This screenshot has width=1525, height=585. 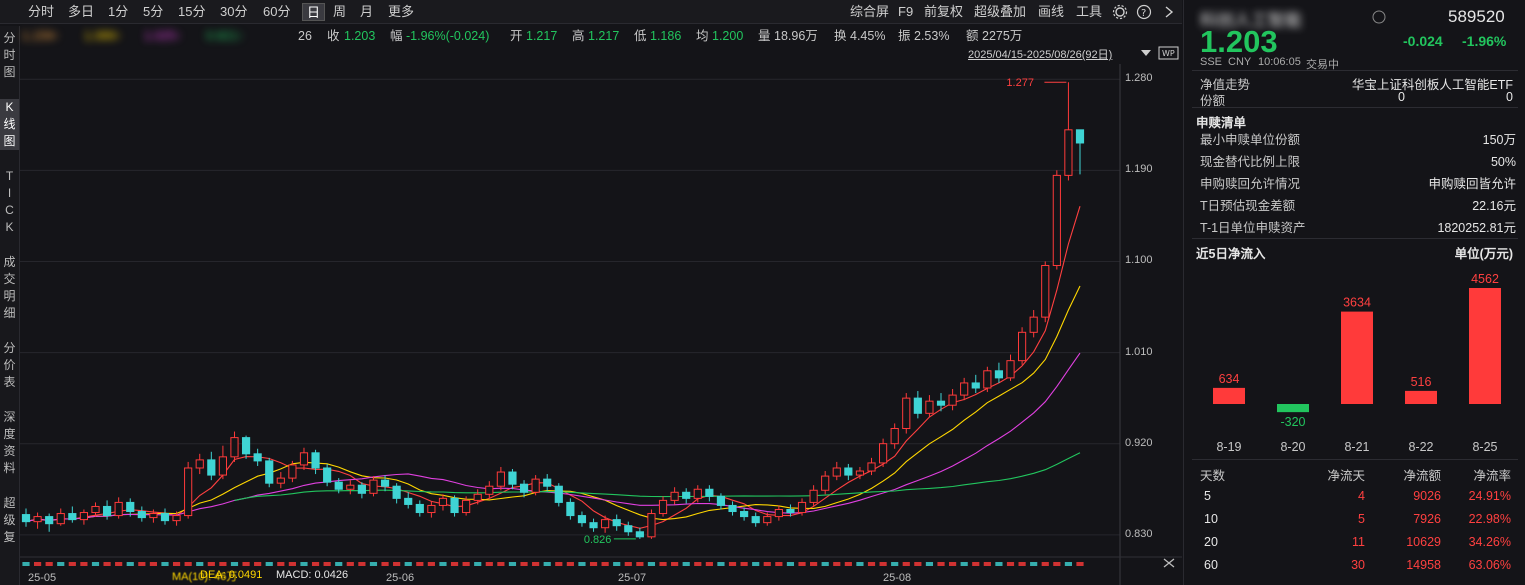 I want to click on toolbar-item-0: 综合屏, so click(x=870, y=11).